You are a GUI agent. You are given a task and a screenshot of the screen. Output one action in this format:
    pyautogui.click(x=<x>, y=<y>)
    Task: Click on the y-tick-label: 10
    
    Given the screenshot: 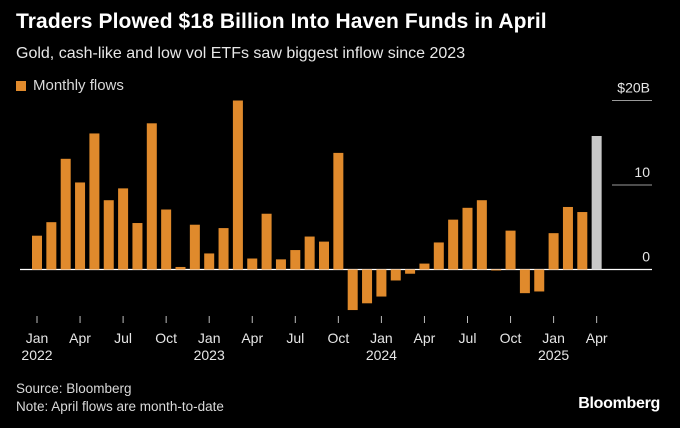 What is the action you would take?
    pyautogui.click(x=642, y=172)
    